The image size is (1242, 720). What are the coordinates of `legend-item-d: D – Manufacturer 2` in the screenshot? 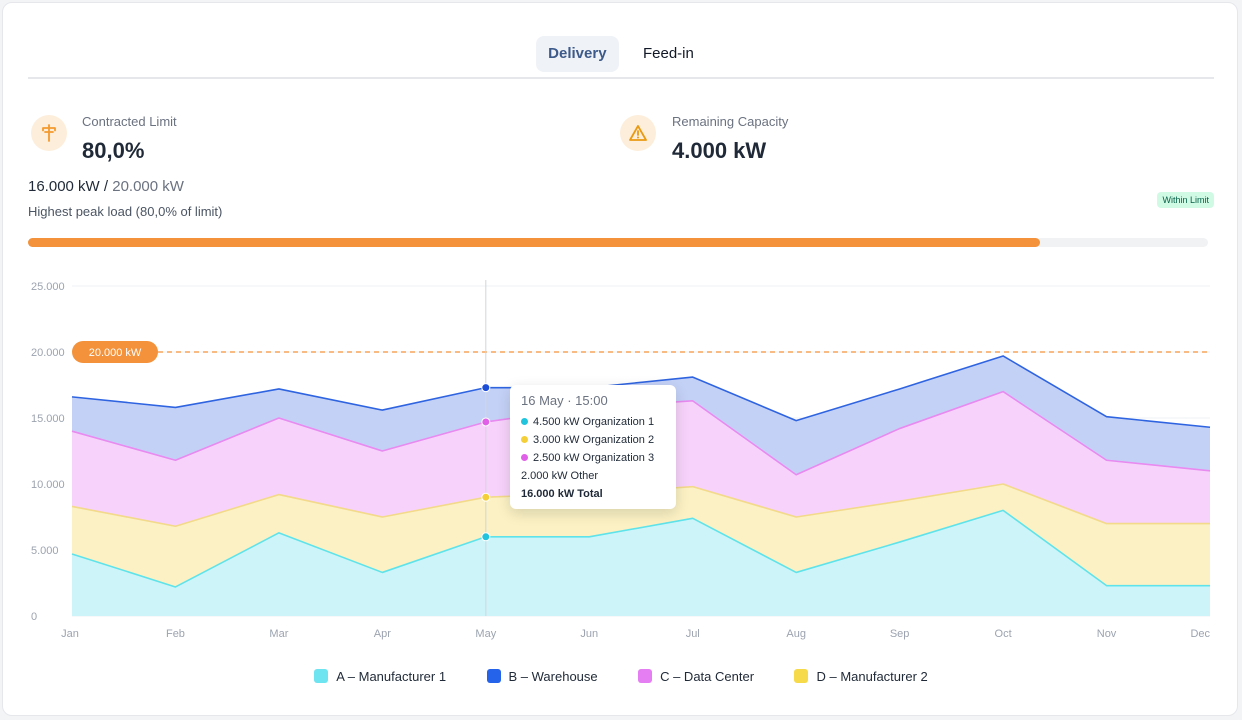 It's located at (861, 676).